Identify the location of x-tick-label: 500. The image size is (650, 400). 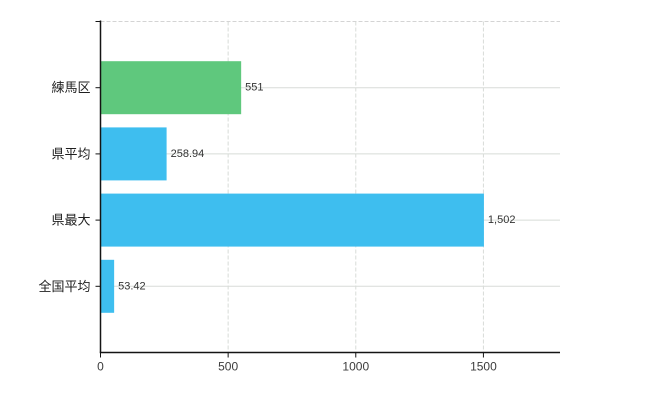
(228, 366).